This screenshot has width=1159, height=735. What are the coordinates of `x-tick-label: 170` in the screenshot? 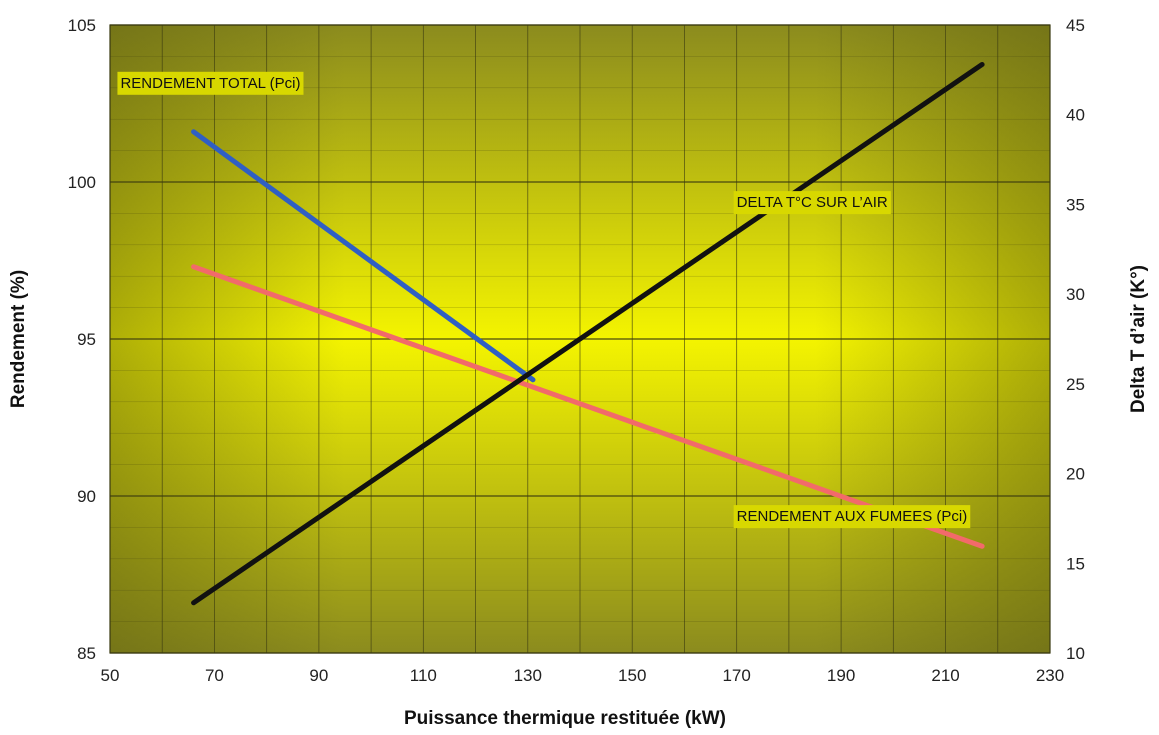 It's located at (736, 675).